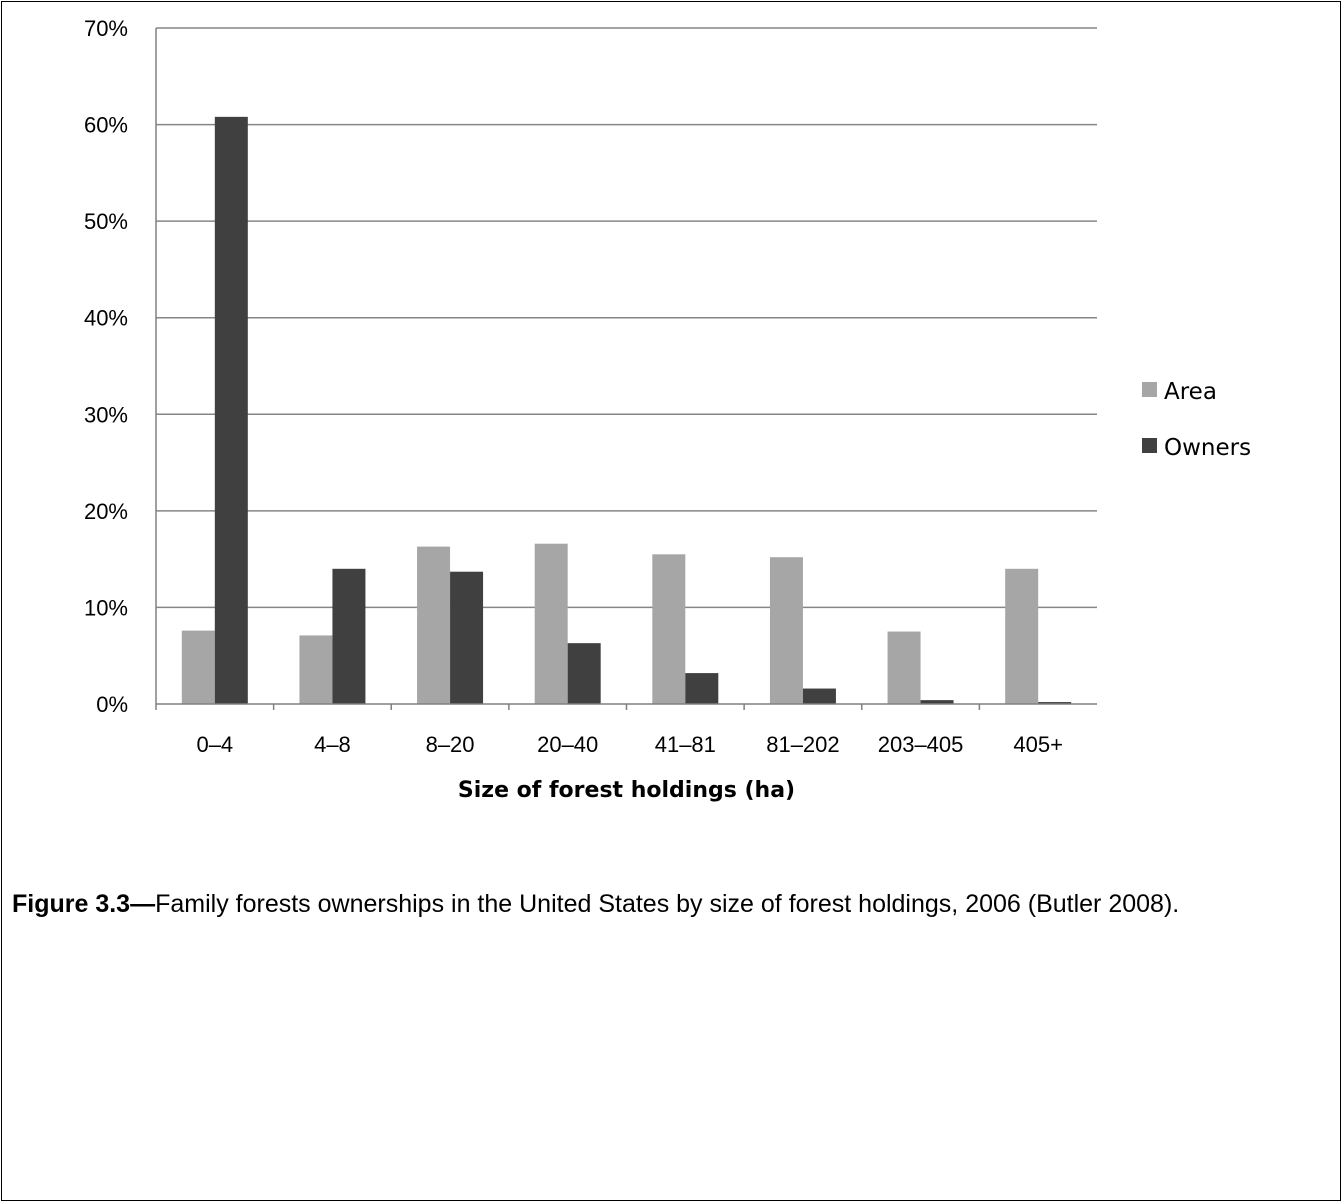 This screenshot has height=1201, width=1344. Describe the element at coordinates (450, 744) in the screenshot. I see `x-tick-label: 8–20` at that location.